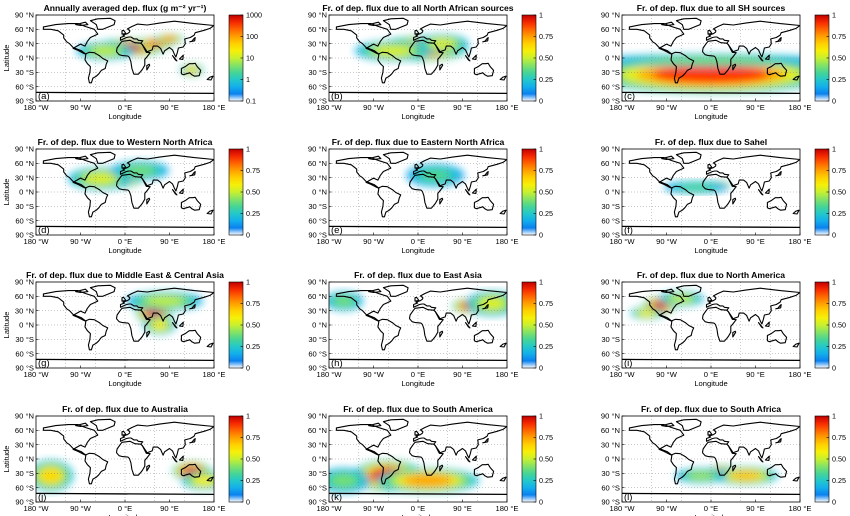 The height and width of the screenshot is (516, 850). Describe the element at coordinates (404, 476) in the screenshot. I see `flux-field` at that location.